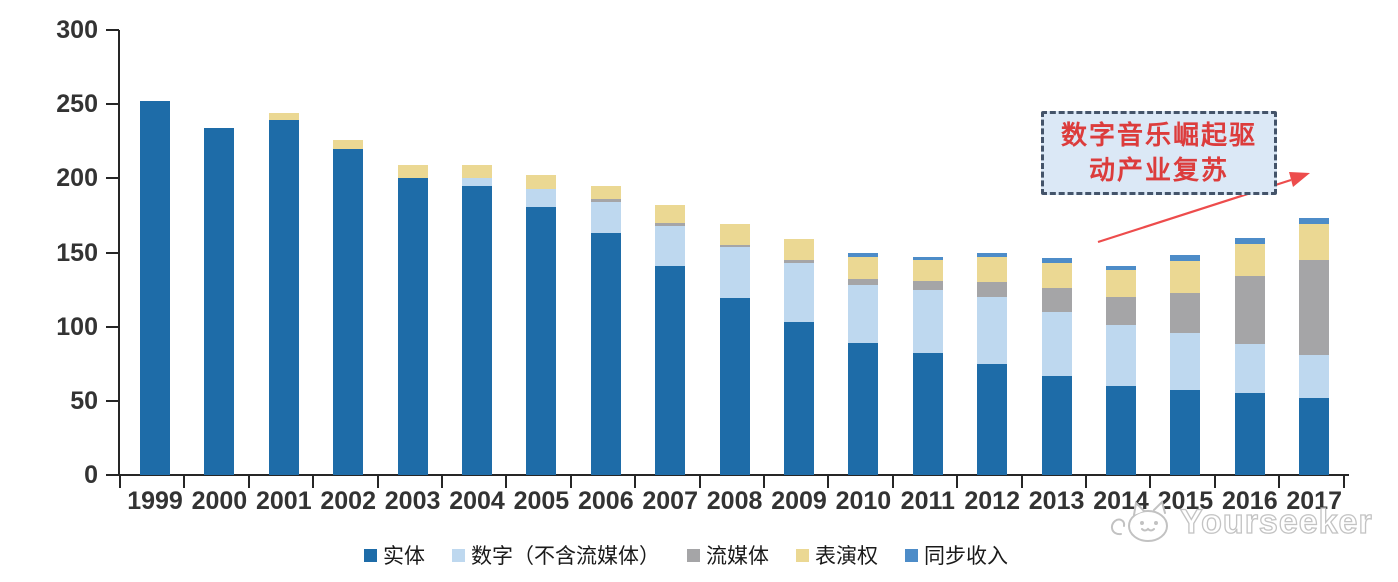 This screenshot has height=582, width=1398. I want to click on bar-segment-2009-表演权, so click(799, 249).